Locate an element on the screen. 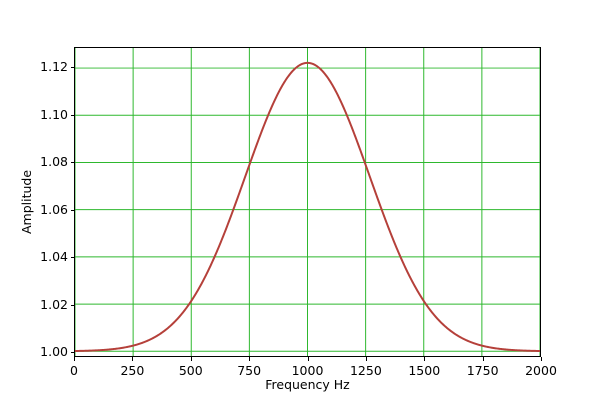 This screenshot has width=600, height=400. x-tick-label: 1000 is located at coordinates (307, 370).